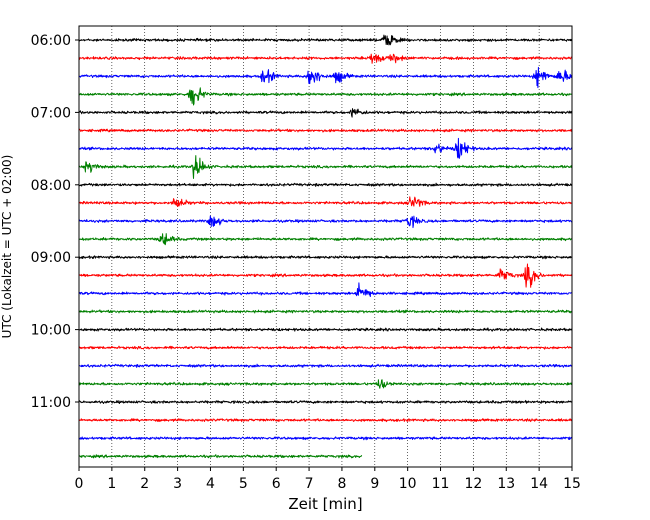 The image size is (650, 520). What do you see at coordinates (408, 484) in the screenshot?
I see `x-tick-label: 10` at bounding box center [408, 484].